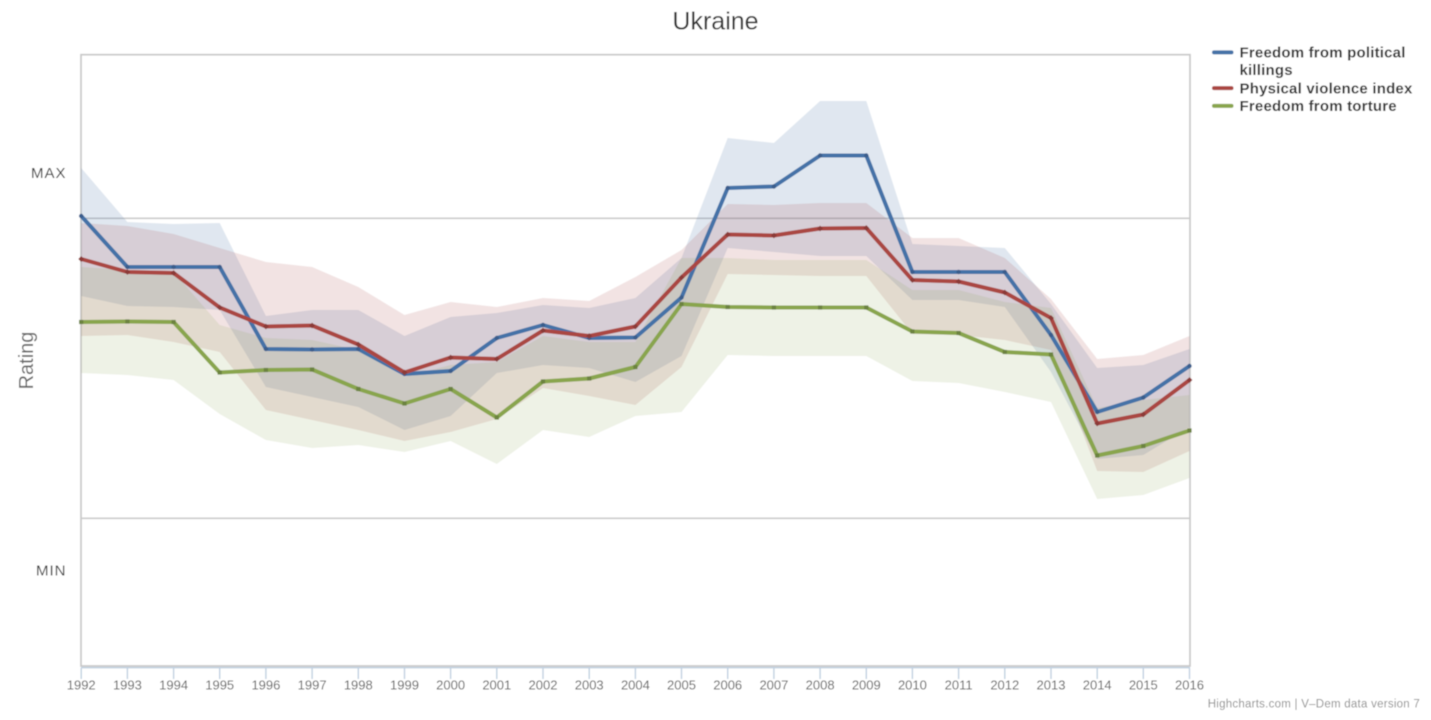 The width and height of the screenshot is (1431, 720). Describe the element at coordinates (173, 685) in the screenshot. I see `svg-text: 1994` at that location.